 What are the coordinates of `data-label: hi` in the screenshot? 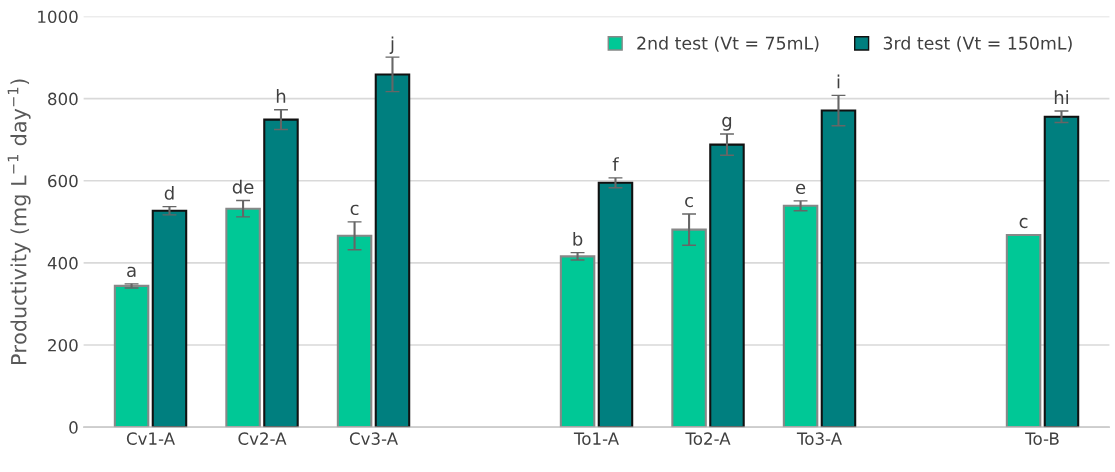 It's located at (1061, 97).